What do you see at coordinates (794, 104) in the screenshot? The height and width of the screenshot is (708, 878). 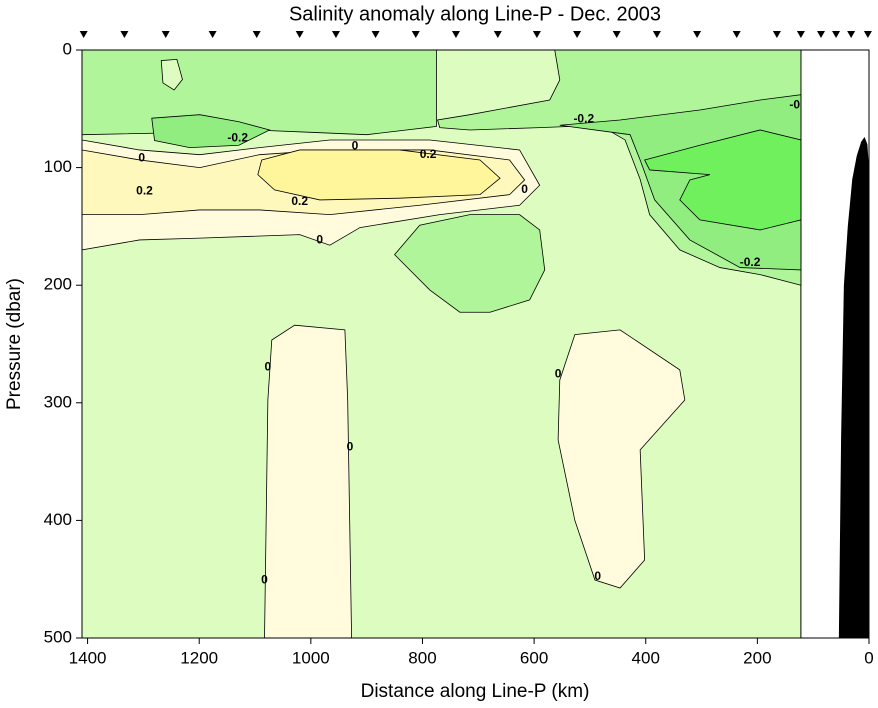 I see `contour-label: -0` at bounding box center [794, 104].